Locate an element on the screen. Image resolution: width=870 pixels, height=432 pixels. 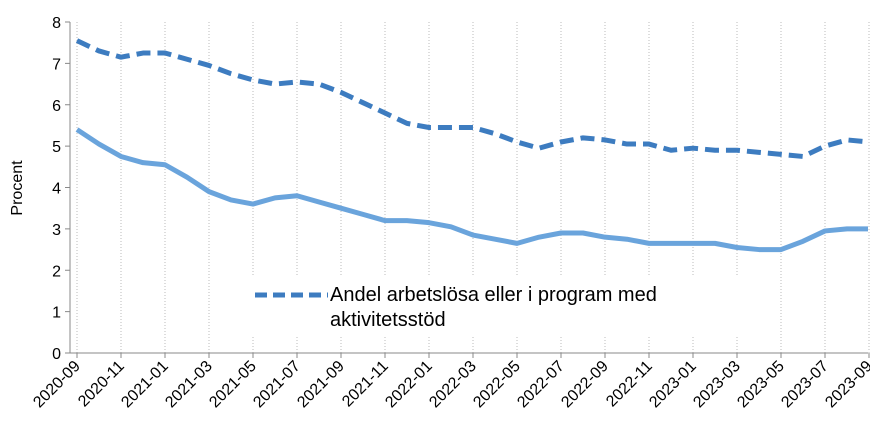
x-tick-label: 2023-05 is located at coordinates (761, 385).